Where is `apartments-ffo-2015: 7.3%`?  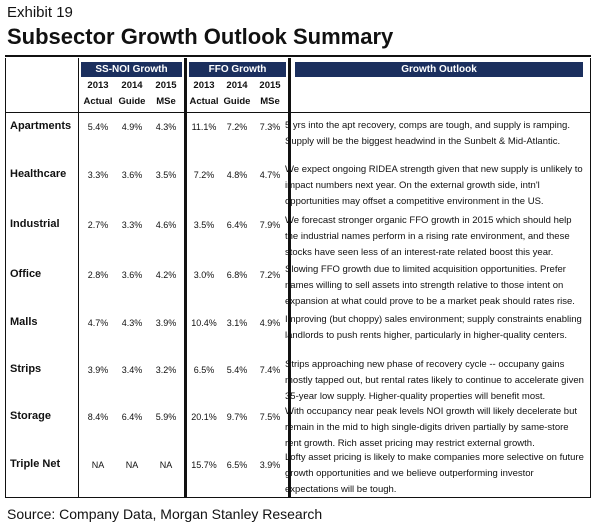
apartments-ffo-2015: 7.3% is located at coordinates (270, 127).